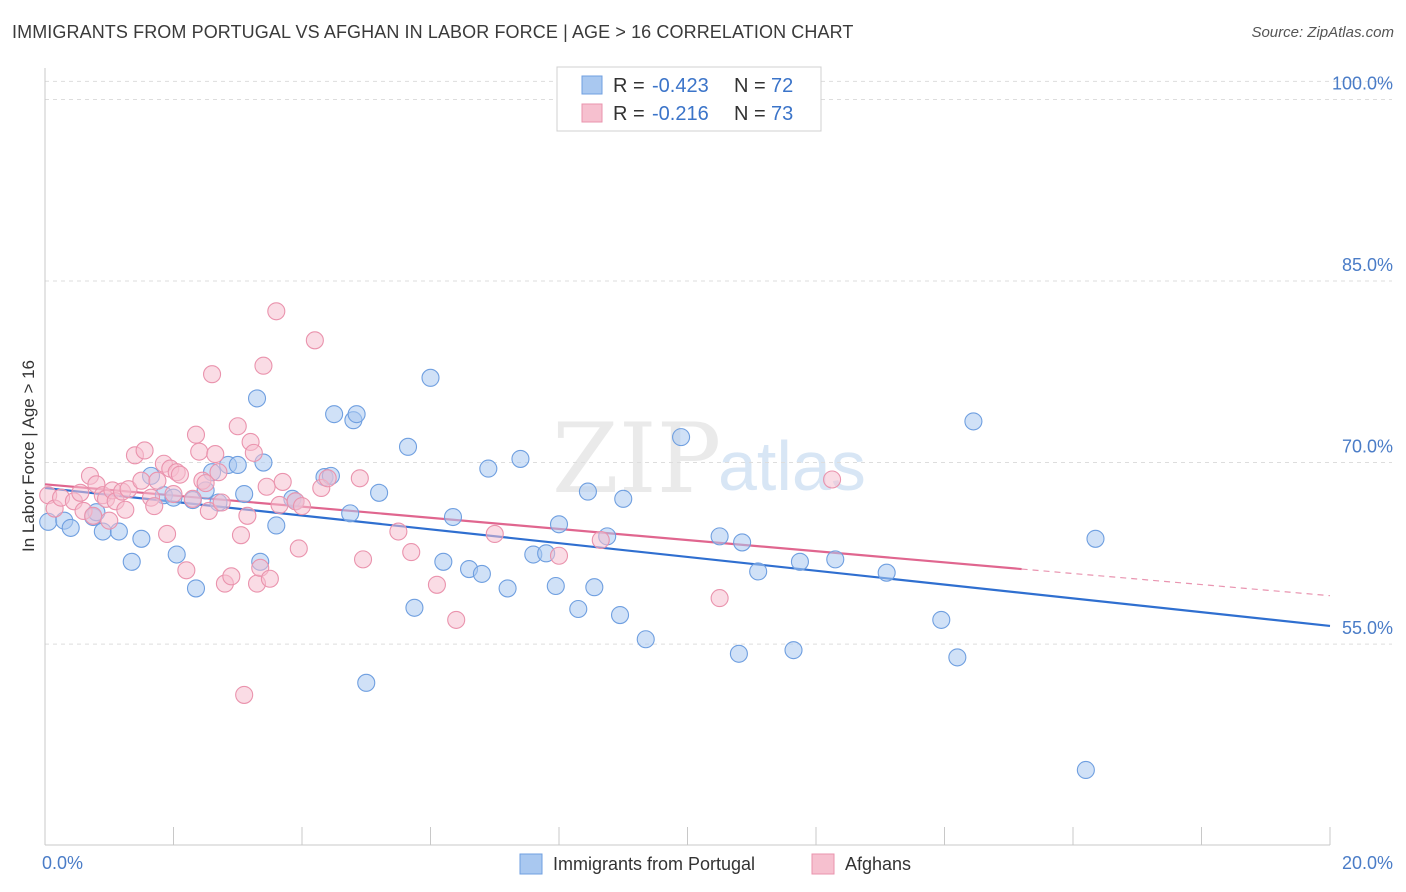 This screenshot has height=892, width=1406. What do you see at coordinates (28, 456) in the screenshot?
I see `y-axis-label: In Labor Force | Age > 16` at bounding box center [28, 456].